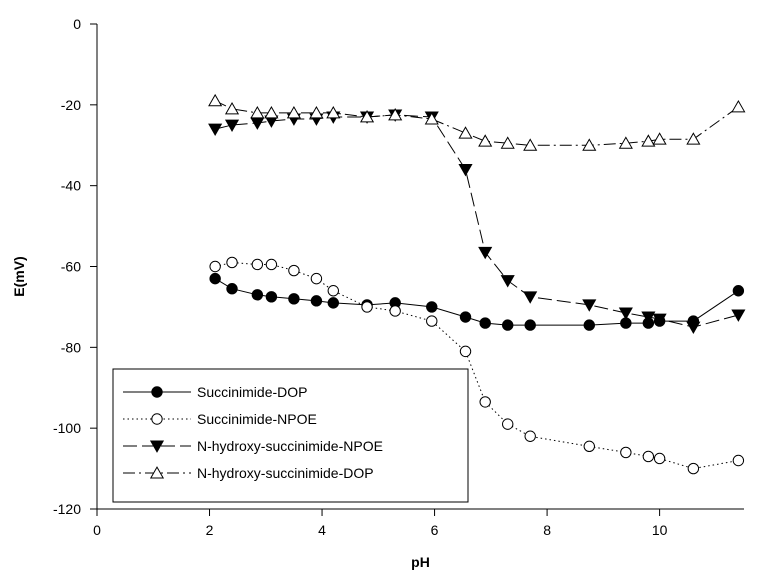 Image resolution: width=784 pixels, height=573 pixels. Describe the element at coordinates (290, 446) in the screenshot. I see `legend-label: N-hydroxy-succinimide-NPOE` at that location.